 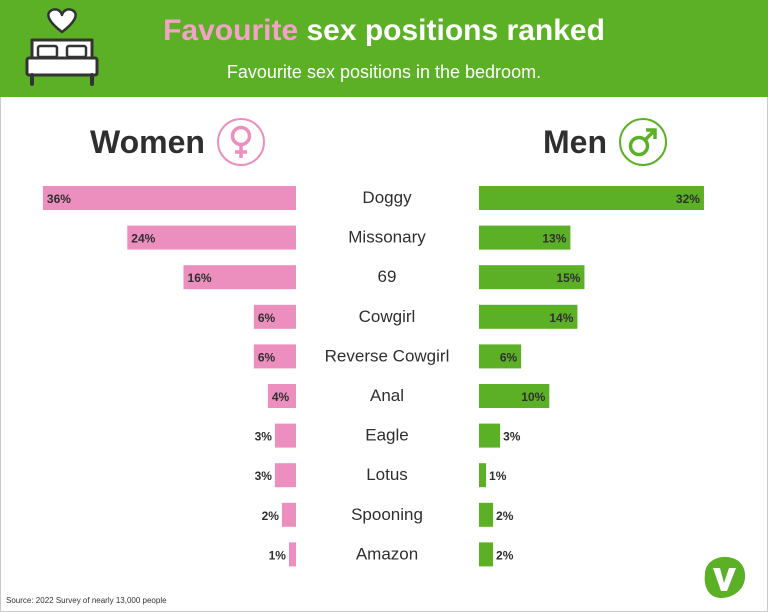 I want to click on men-heading: Men, so click(x=605, y=142).